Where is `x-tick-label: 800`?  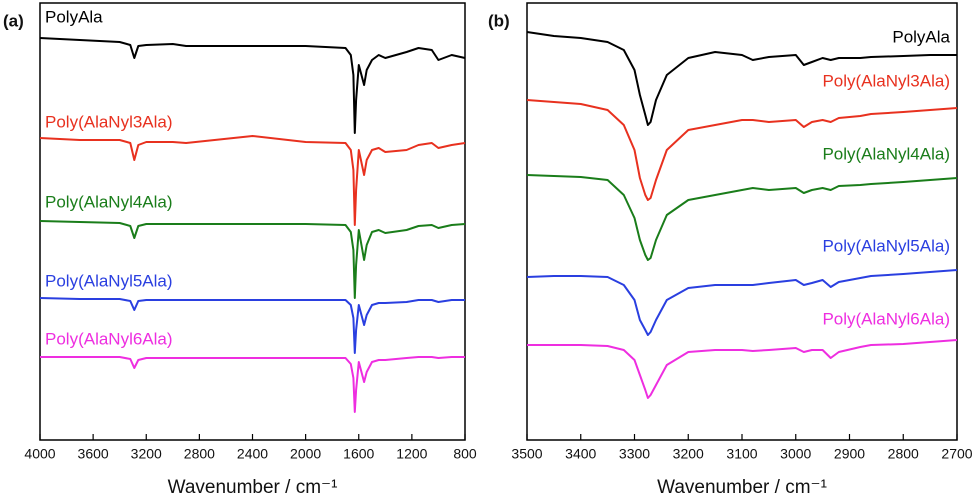 x-tick-label: 800 is located at coordinates (465, 454).